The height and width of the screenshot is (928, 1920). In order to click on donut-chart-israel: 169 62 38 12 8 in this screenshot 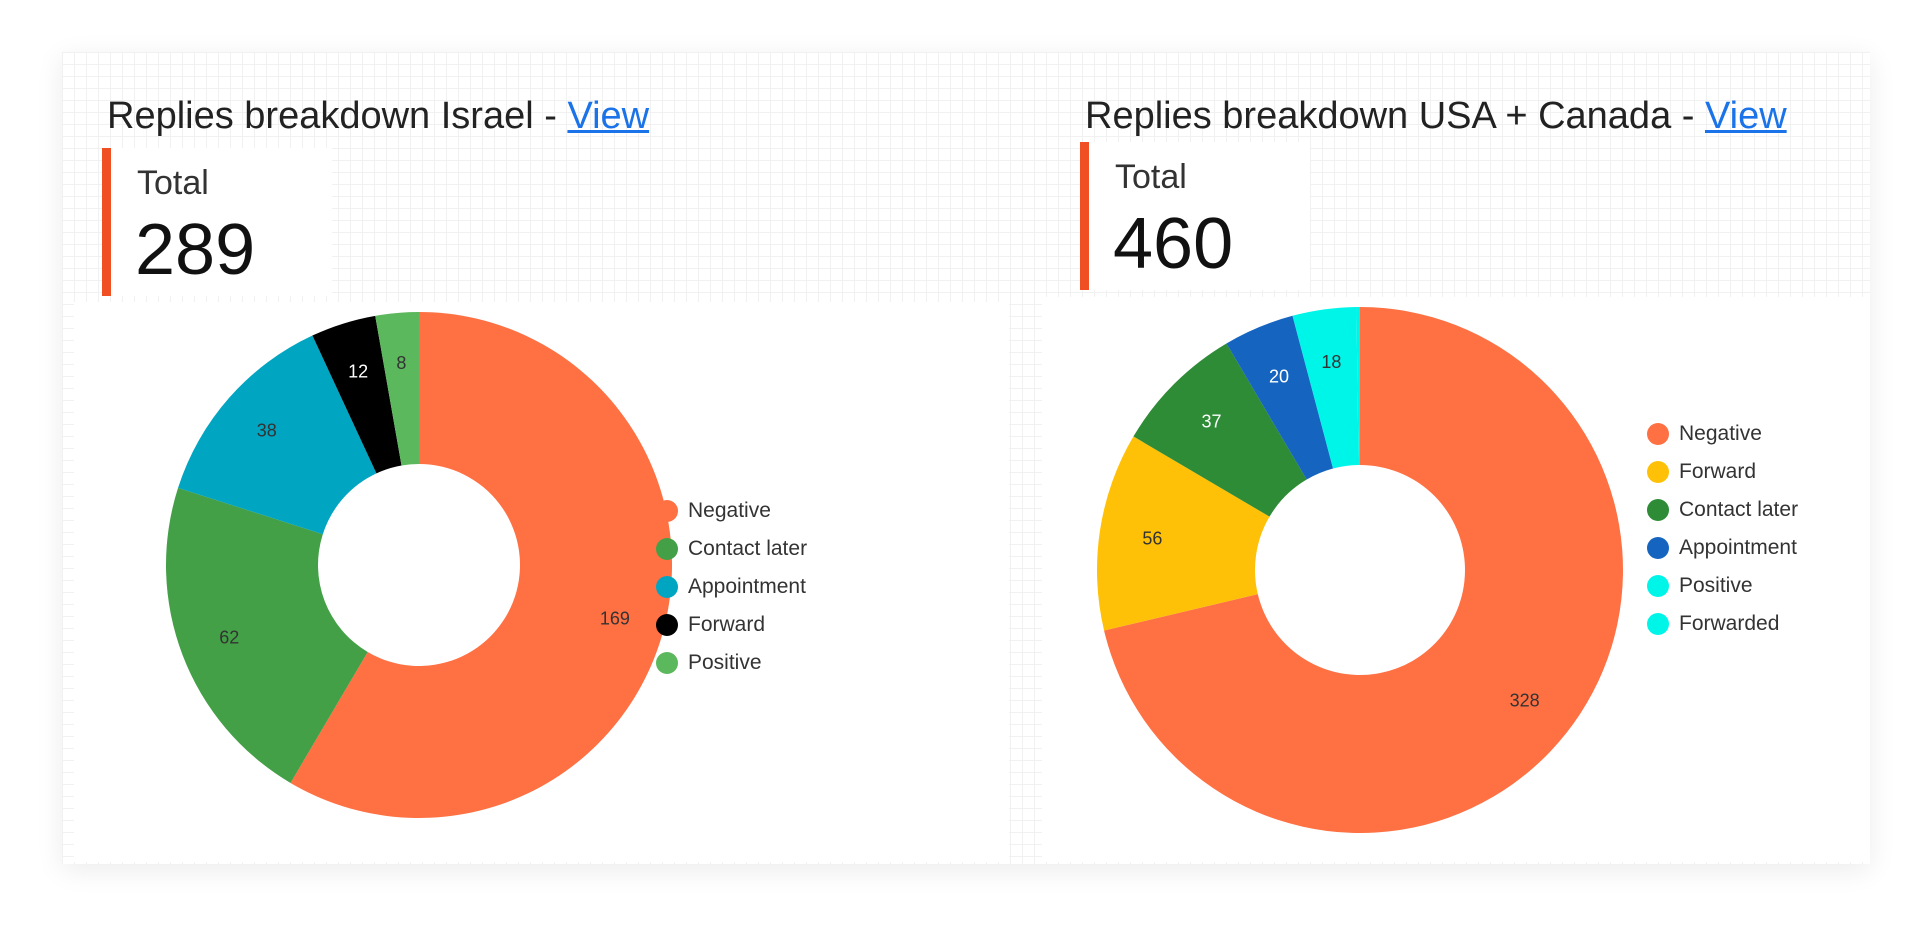, I will do `click(418, 565)`.